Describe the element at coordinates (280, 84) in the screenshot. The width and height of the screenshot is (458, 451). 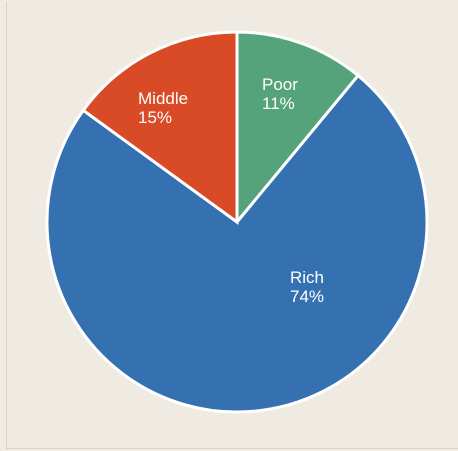
I see `slice-label-poor: Poor` at that location.